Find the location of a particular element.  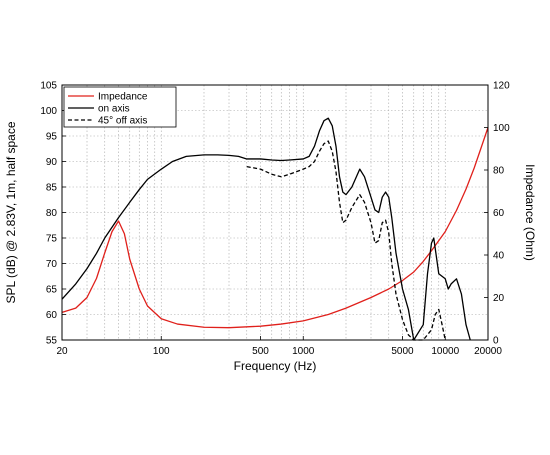

y-left-tick-label: 70 is located at coordinates (52, 264).